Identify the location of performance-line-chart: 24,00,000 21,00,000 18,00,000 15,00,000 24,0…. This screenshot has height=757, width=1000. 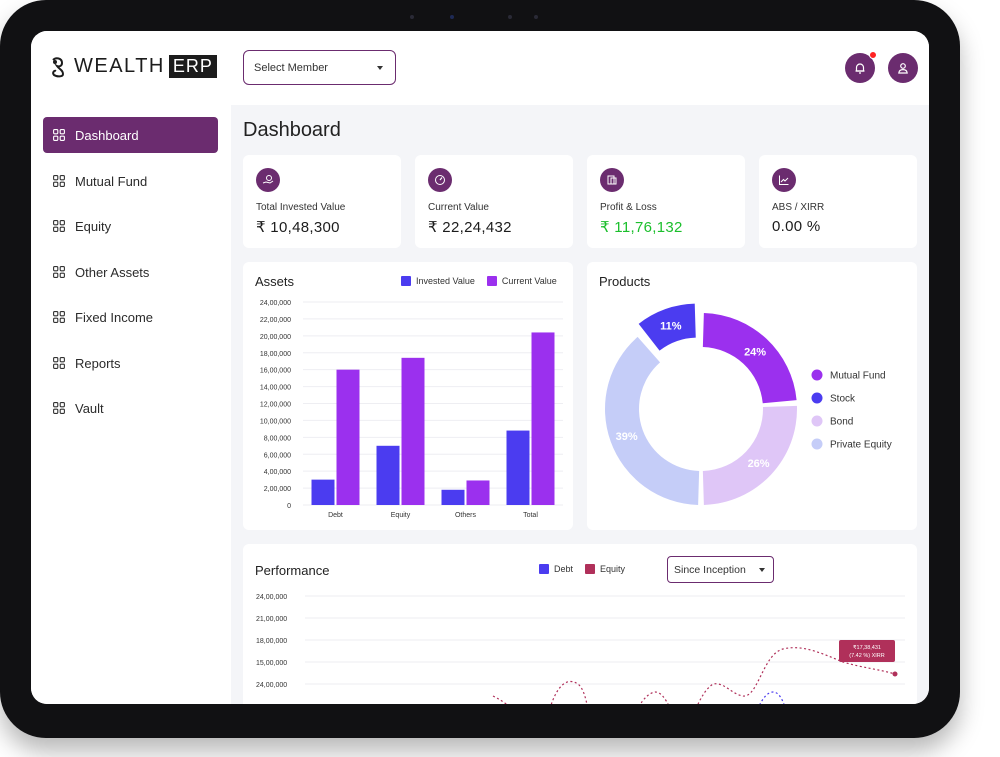
(580, 649).